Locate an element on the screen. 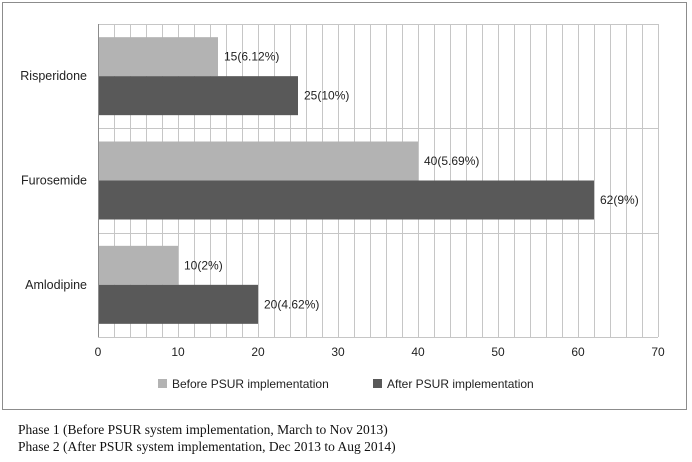 The height and width of the screenshot is (462, 692). x-tick-label: 10 is located at coordinates (178, 352).